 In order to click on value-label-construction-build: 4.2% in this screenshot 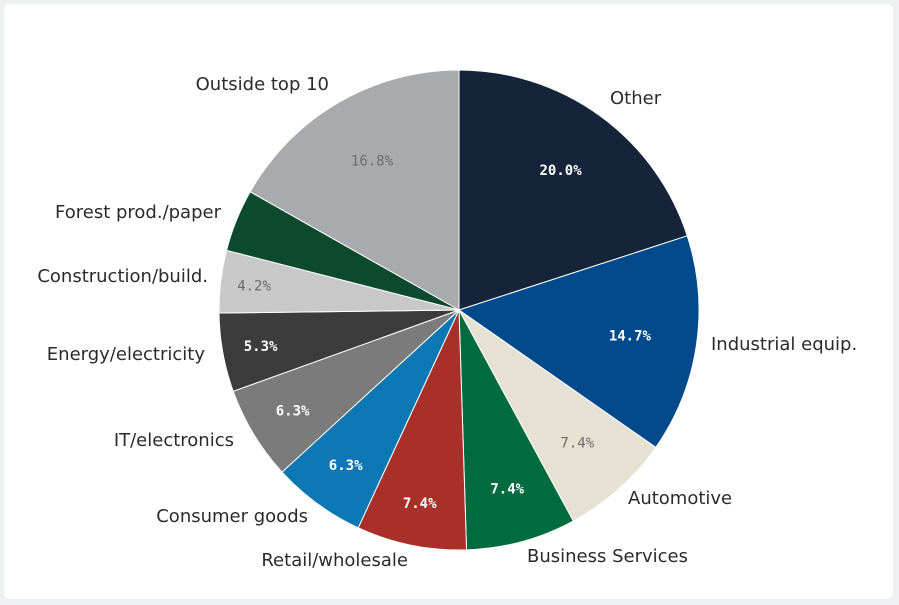, I will do `click(254, 286)`.